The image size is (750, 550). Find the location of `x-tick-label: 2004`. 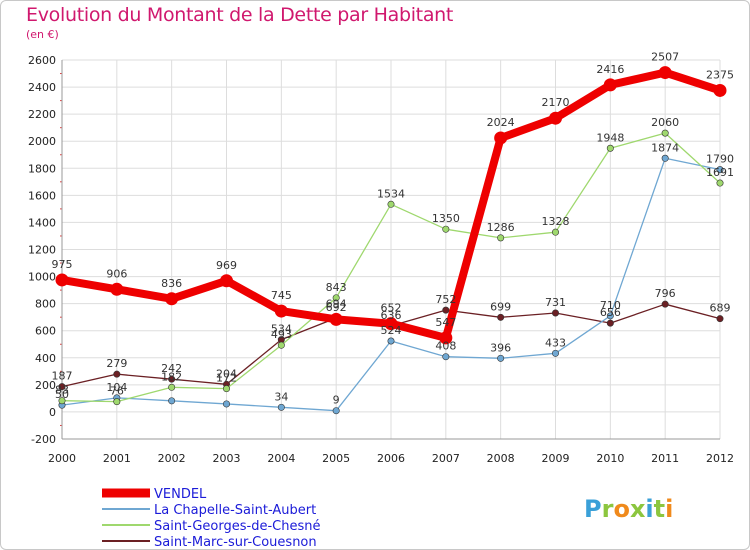

x-tick-label: 2004 is located at coordinates (281, 458).